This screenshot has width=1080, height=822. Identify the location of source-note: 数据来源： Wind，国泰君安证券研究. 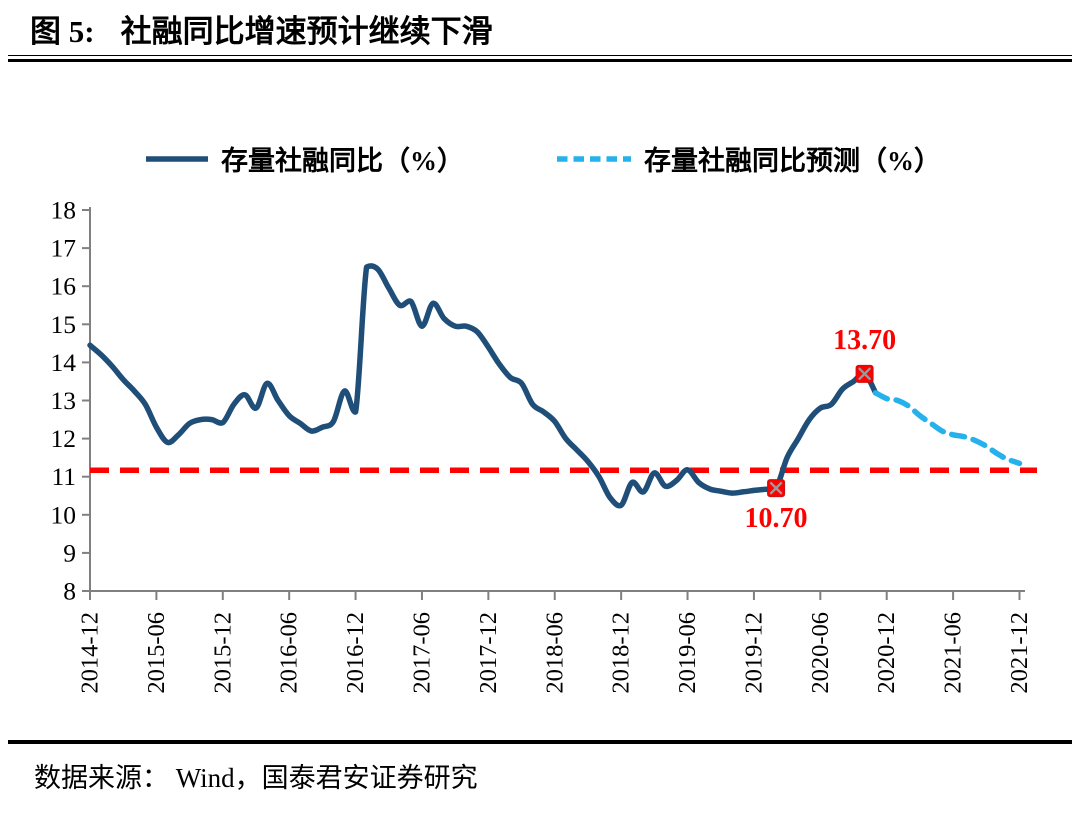
(256, 778).